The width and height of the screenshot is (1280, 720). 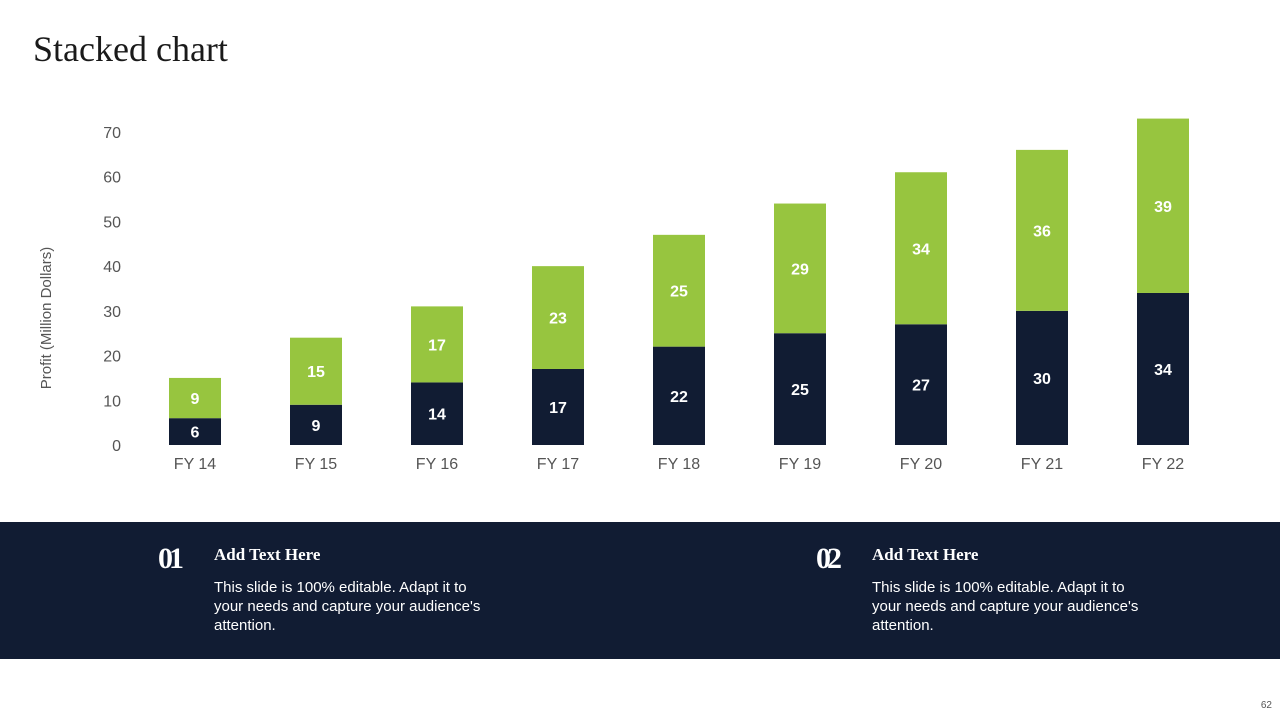 What do you see at coordinates (46, 318) in the screenshot?
I see `y-axis-label: Profit (Million Dollars)` at bounding box center [46, 318].